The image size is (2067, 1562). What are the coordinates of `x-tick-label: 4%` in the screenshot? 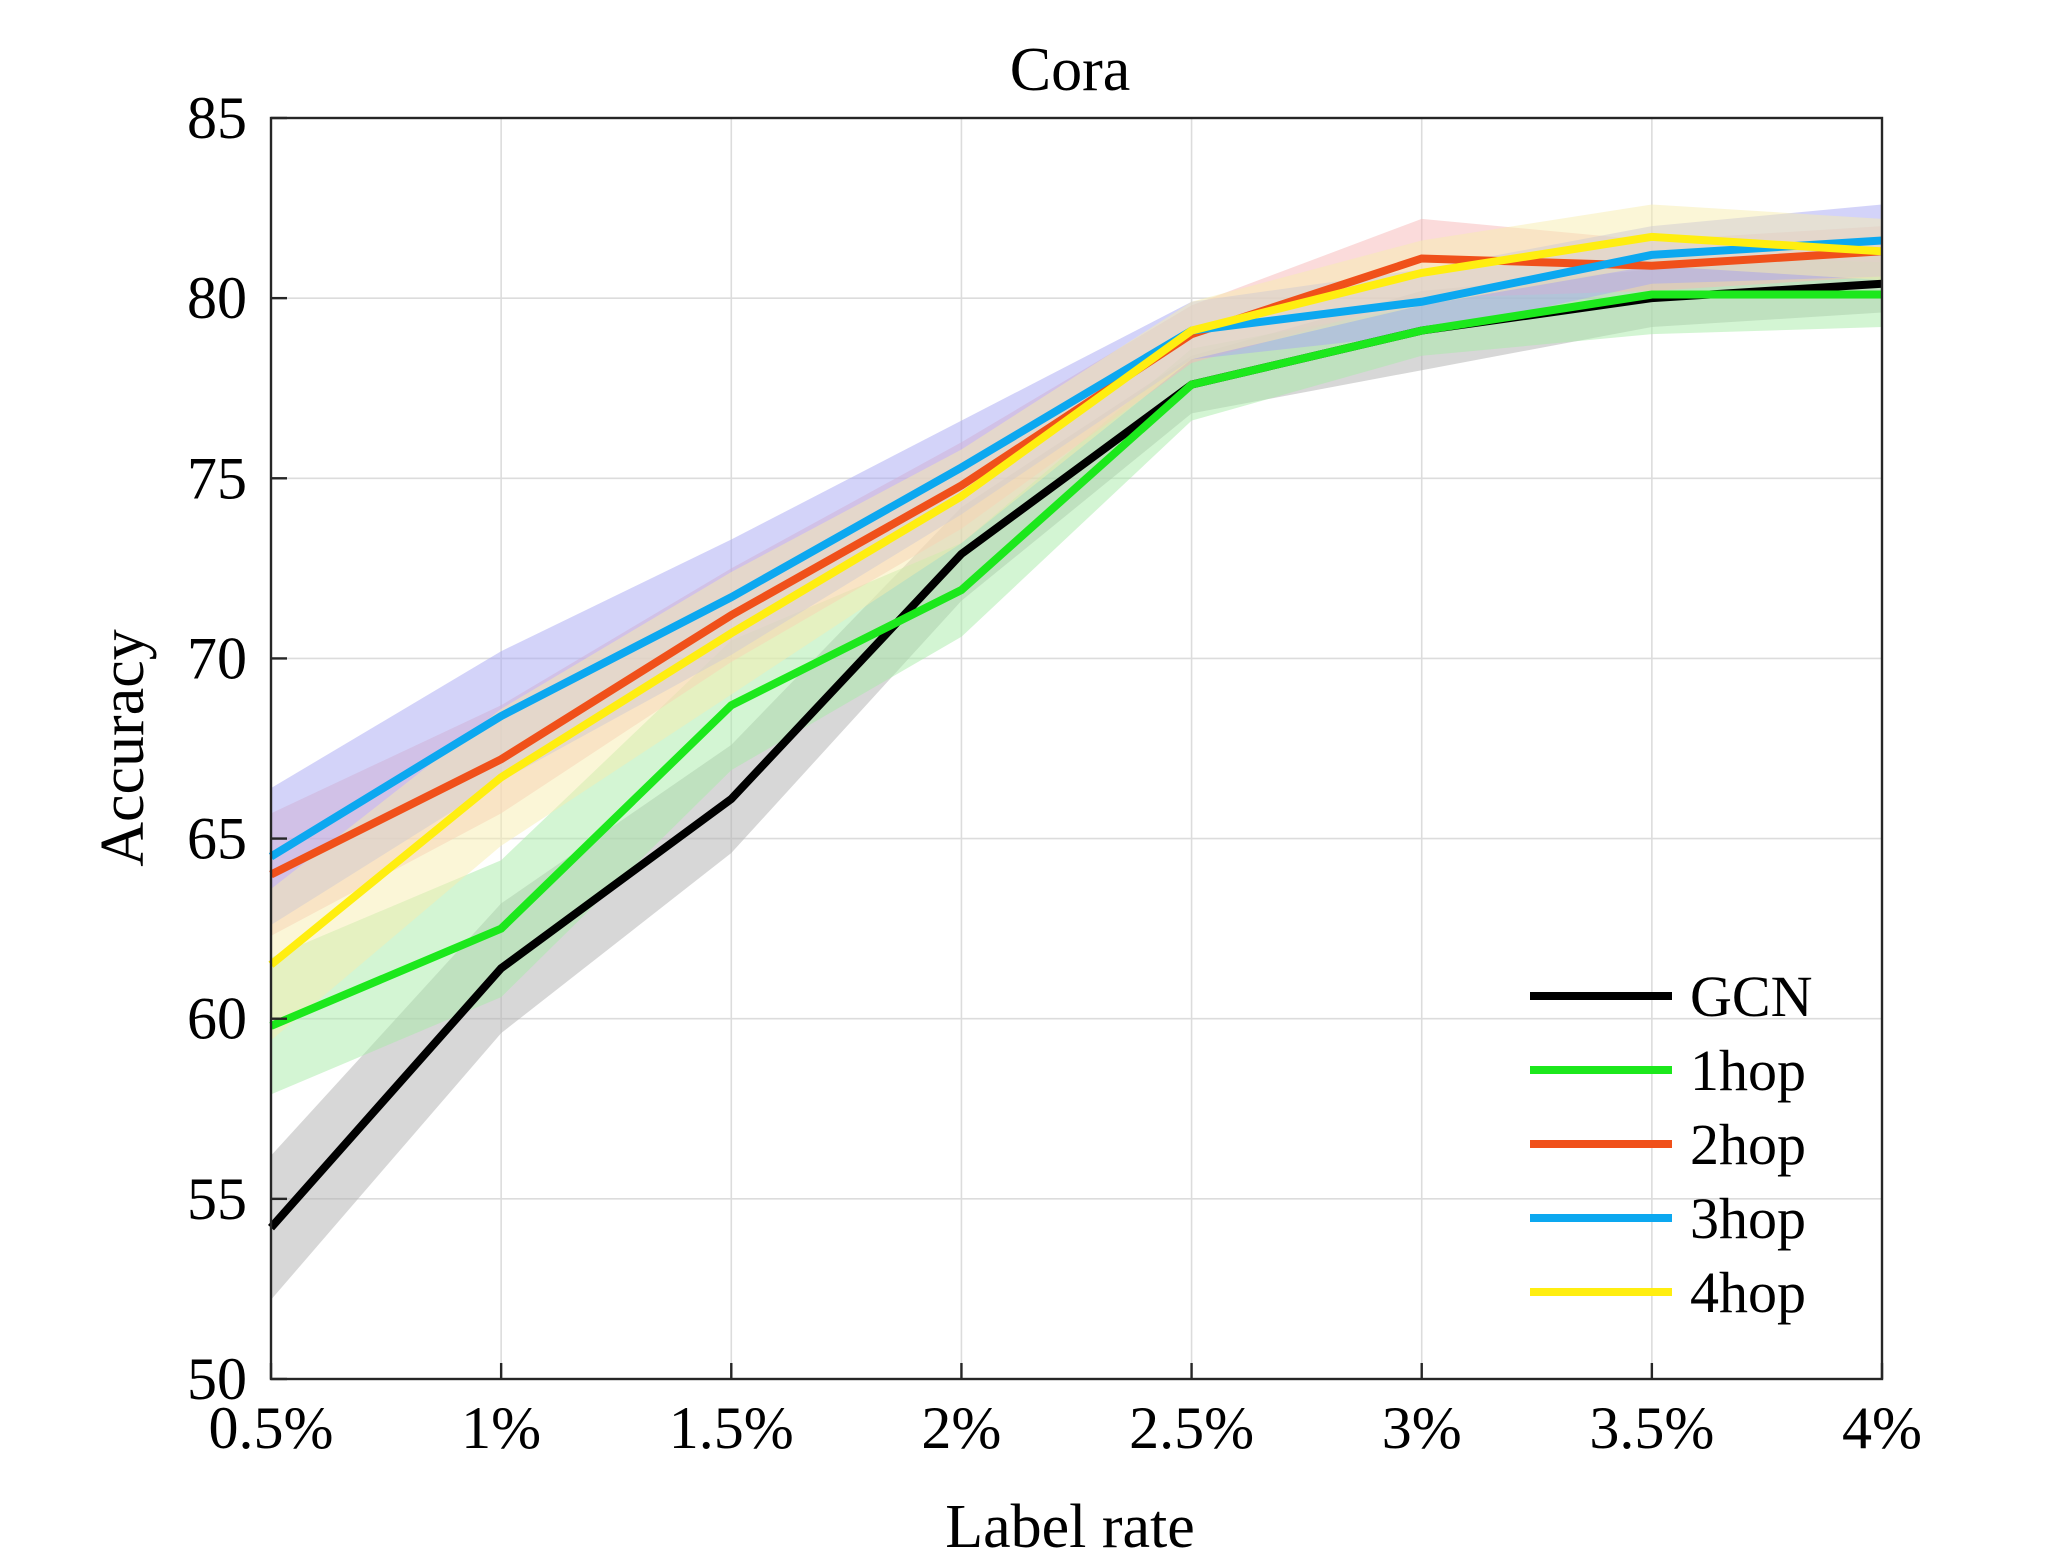 It's located at (1882, 1428).